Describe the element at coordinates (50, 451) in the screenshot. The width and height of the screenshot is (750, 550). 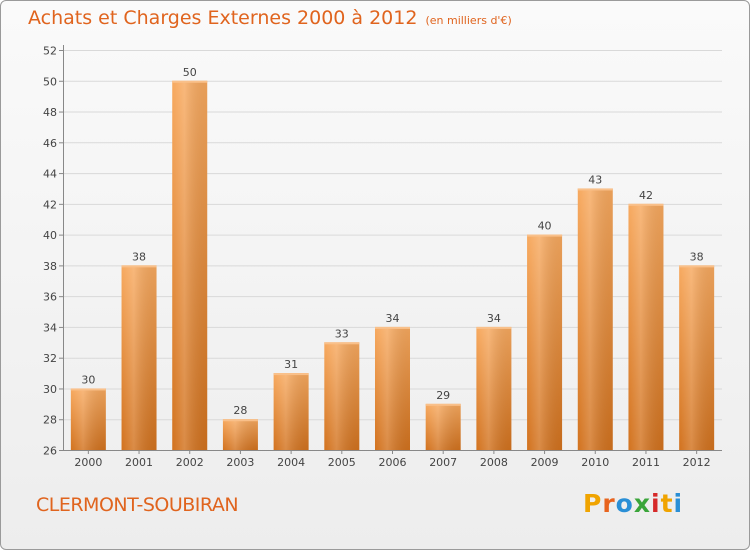
I see `y-tick-label: 26` at that location.